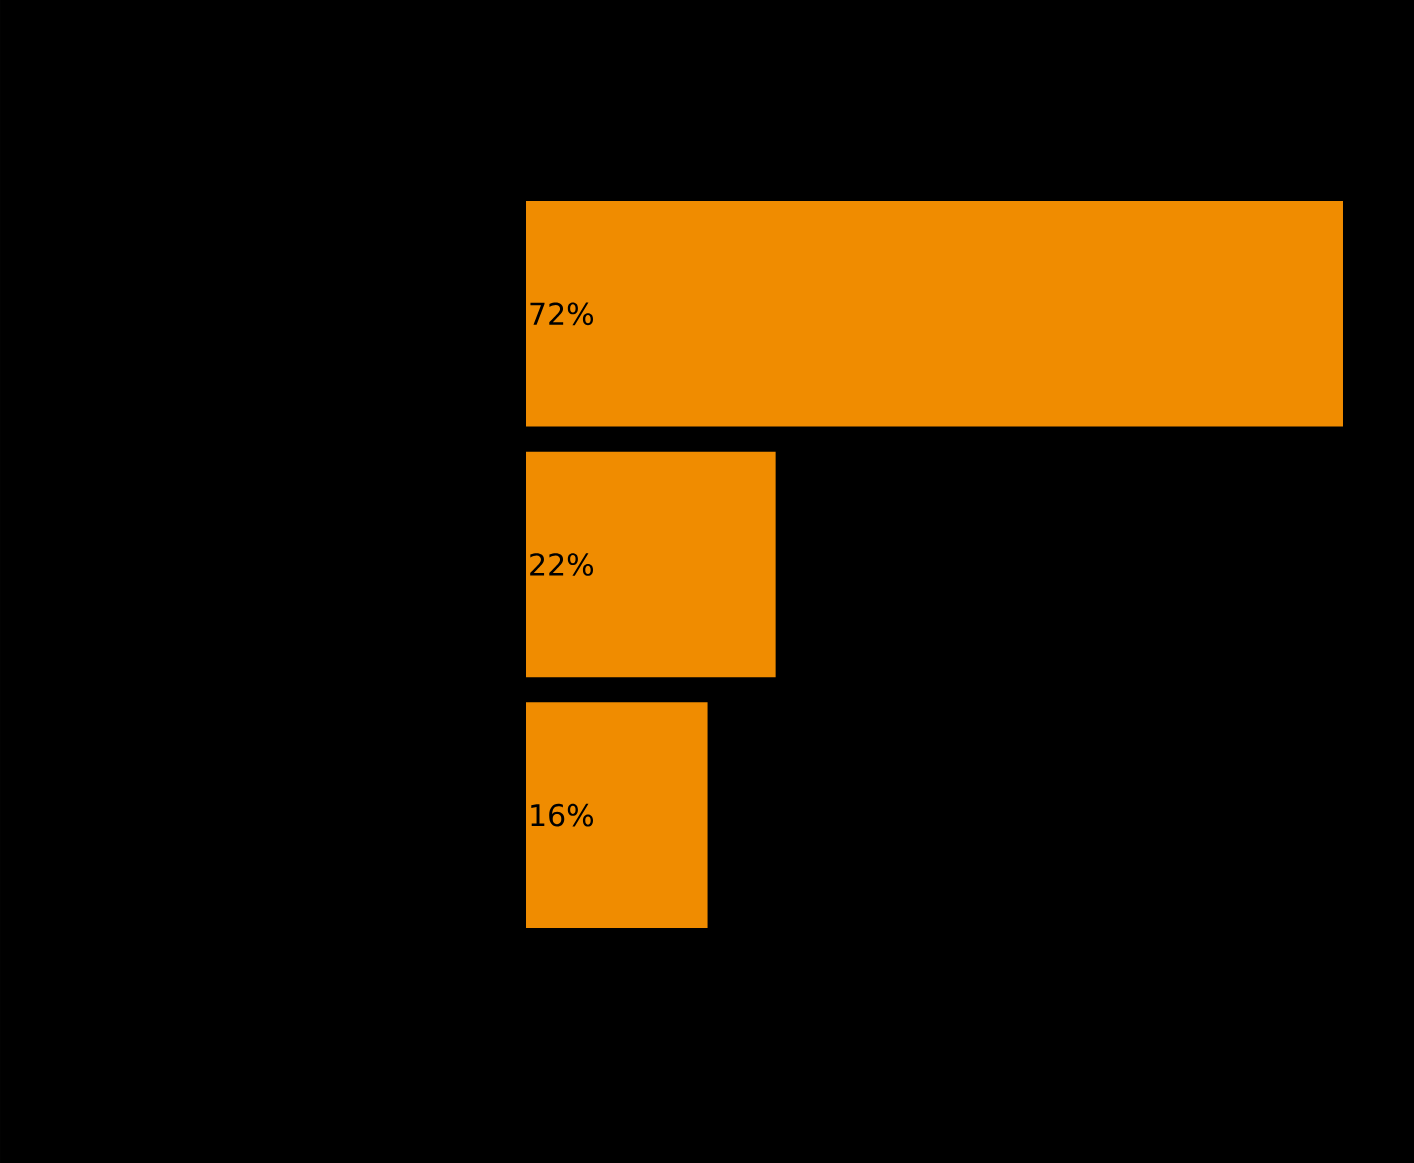  I want to click on data-label: 72%, so click(562, 314).